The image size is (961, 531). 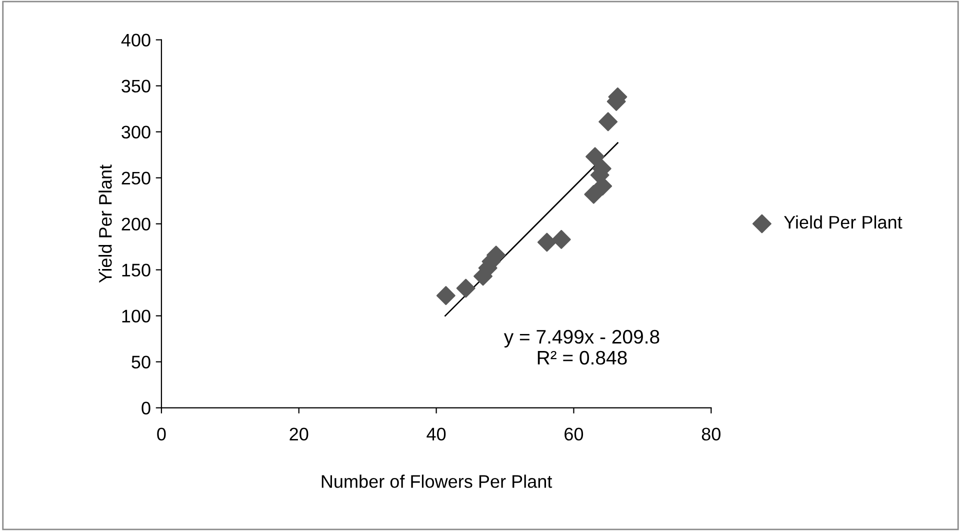 I want to click on x-tick-label: 80, so click(x=711, y=434).